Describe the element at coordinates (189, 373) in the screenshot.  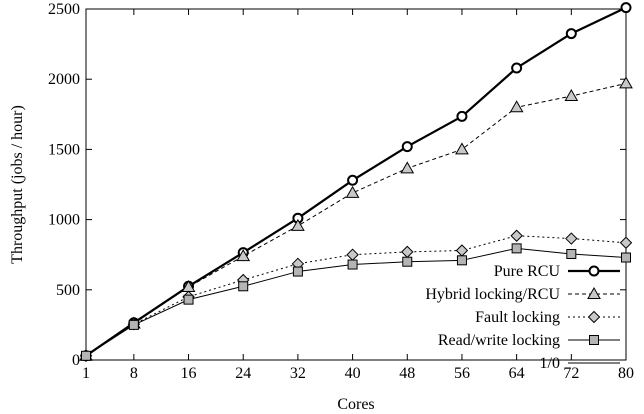
I see `x-tick-label: 16` at that location.